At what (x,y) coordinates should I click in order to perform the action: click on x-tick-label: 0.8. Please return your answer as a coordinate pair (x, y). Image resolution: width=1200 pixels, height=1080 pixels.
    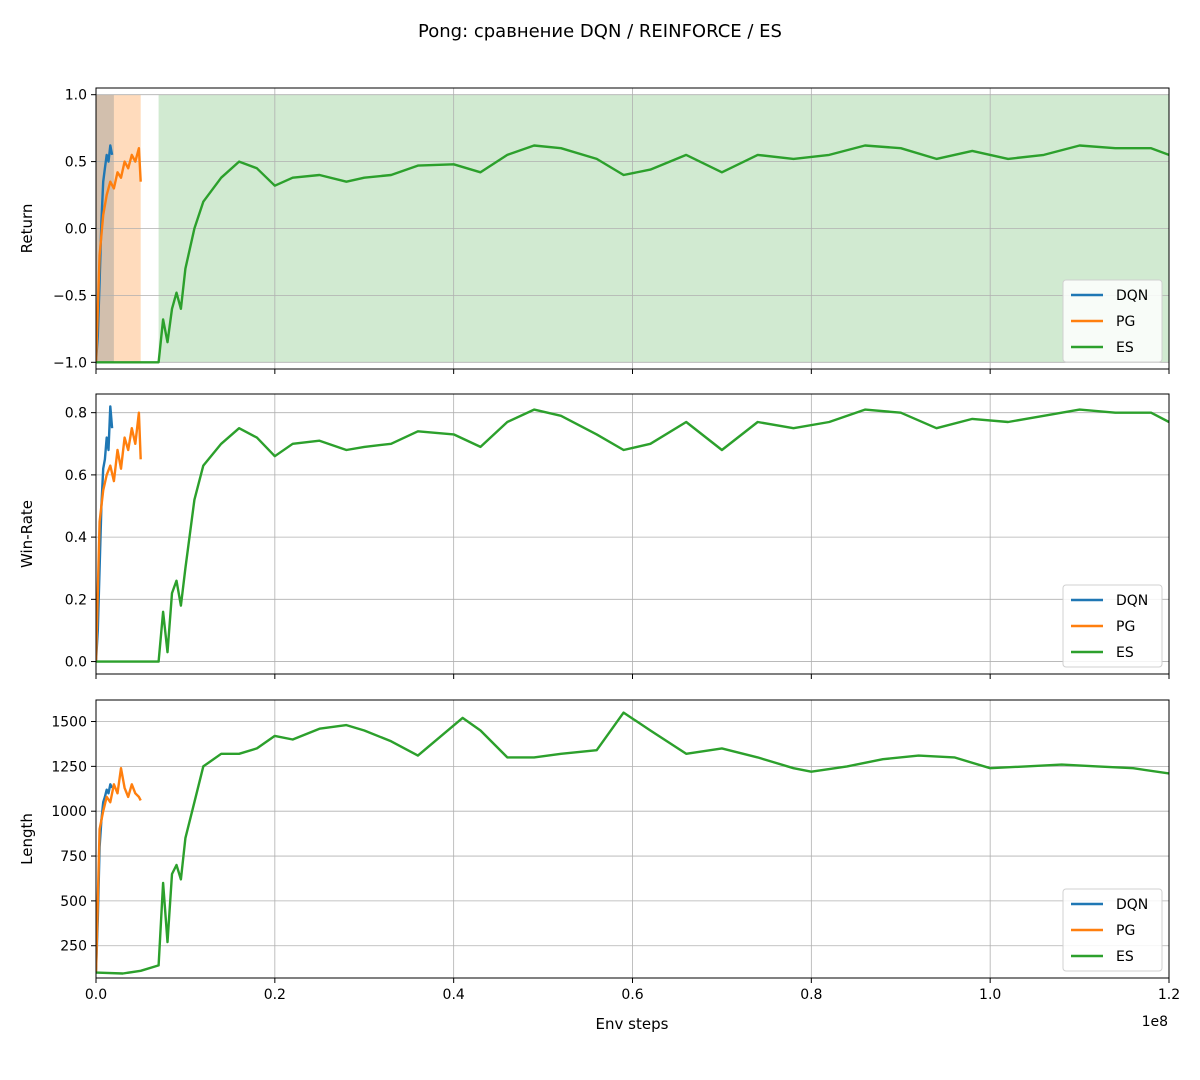
    Looking at the image, I should click on (811, 995).